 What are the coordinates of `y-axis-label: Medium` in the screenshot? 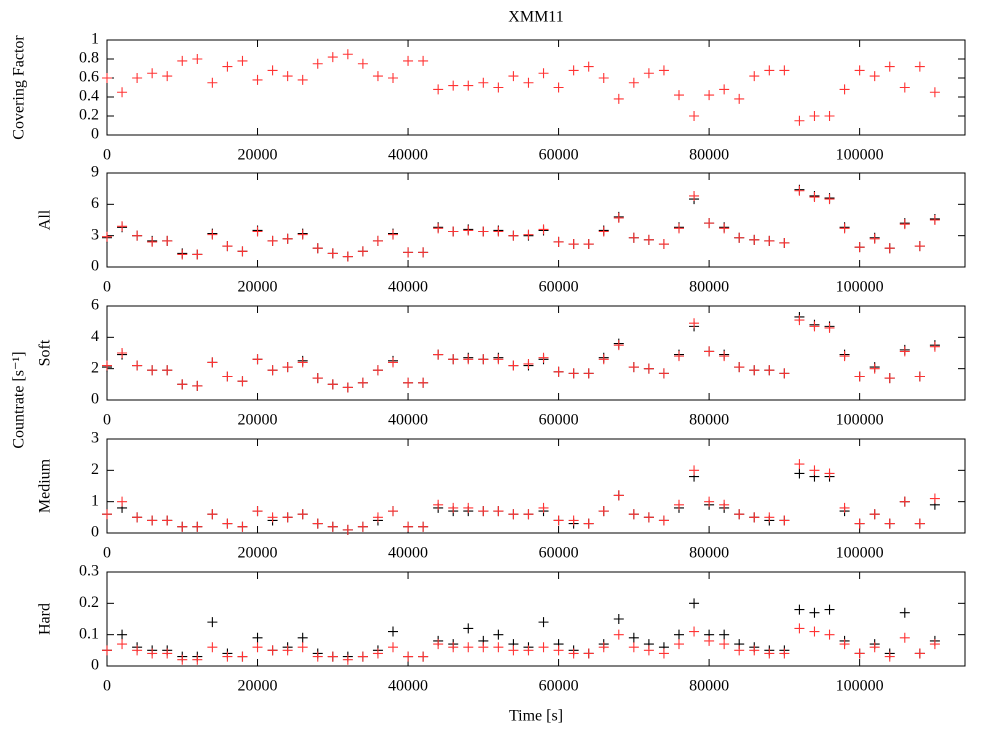 It's located at (45, 485).